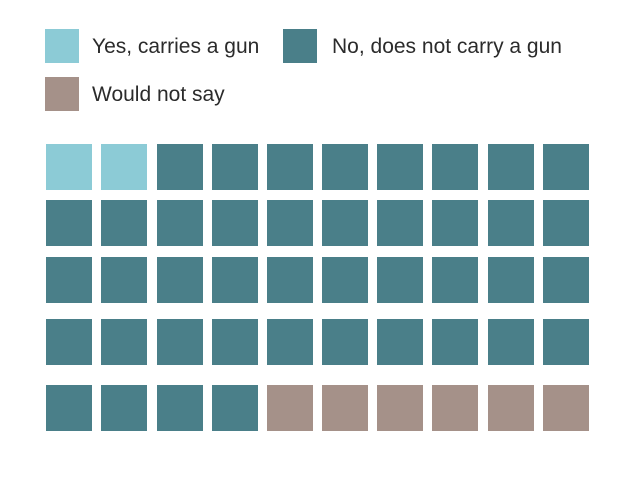 The height and width of the screenshot is (477, 625). I want to click on legend-swatch-no, so click(300, 46).